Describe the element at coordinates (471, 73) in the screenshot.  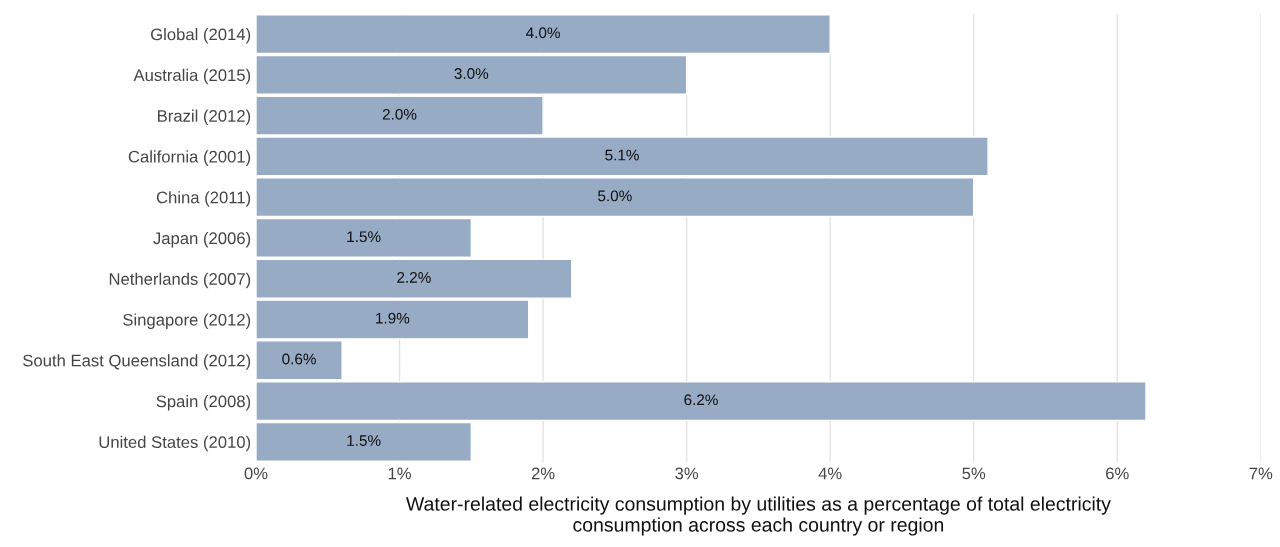
I see `data-label: 3.0%` at that location.